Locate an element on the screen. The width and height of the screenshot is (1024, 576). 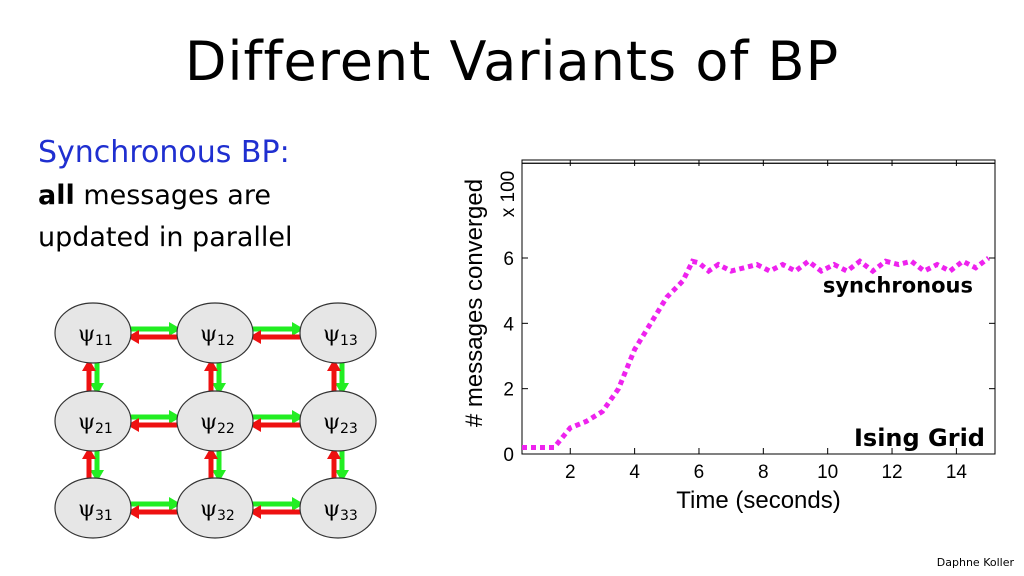
v-arrow-green-02-head is located at coordinates (342, 389).